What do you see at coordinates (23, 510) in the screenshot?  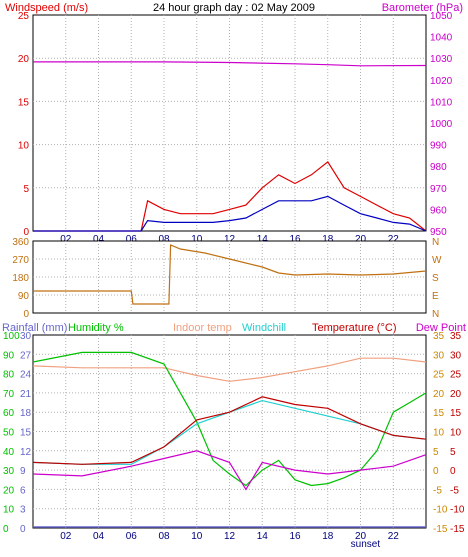 I see `rain-tick-label: 3` at bounding box center [23, 510].